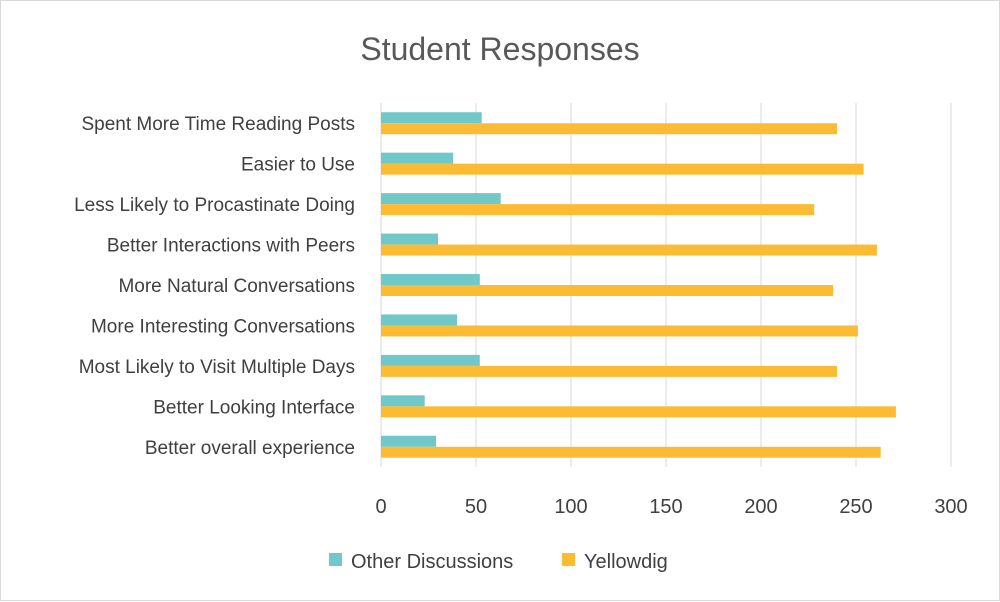 The image size is (1000, 602). I want to click on x-tick-label: 150, so click(665, 507).